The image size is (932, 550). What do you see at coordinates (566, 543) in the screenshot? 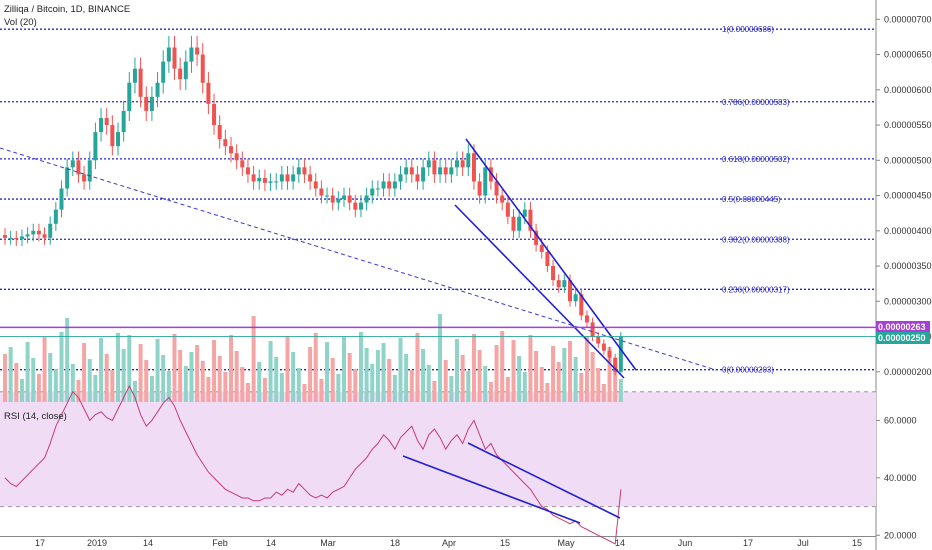
I see `x-tick-label: May` at bounding box center [566, 543].